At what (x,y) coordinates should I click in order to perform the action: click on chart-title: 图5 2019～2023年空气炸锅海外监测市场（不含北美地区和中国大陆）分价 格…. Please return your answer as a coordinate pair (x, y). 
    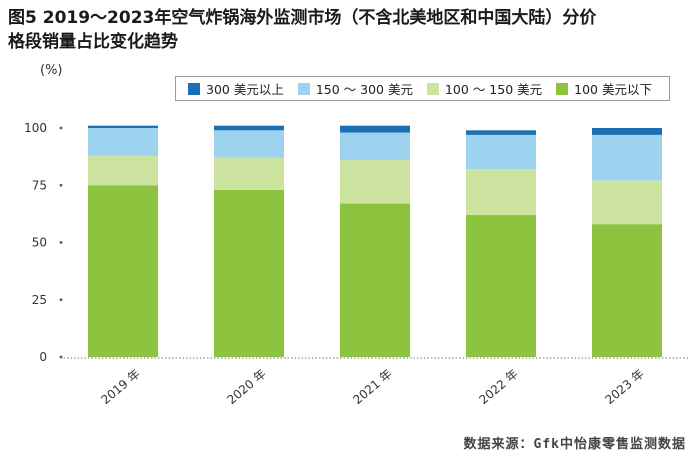
    Looking at the image, I should click on (348, 30).